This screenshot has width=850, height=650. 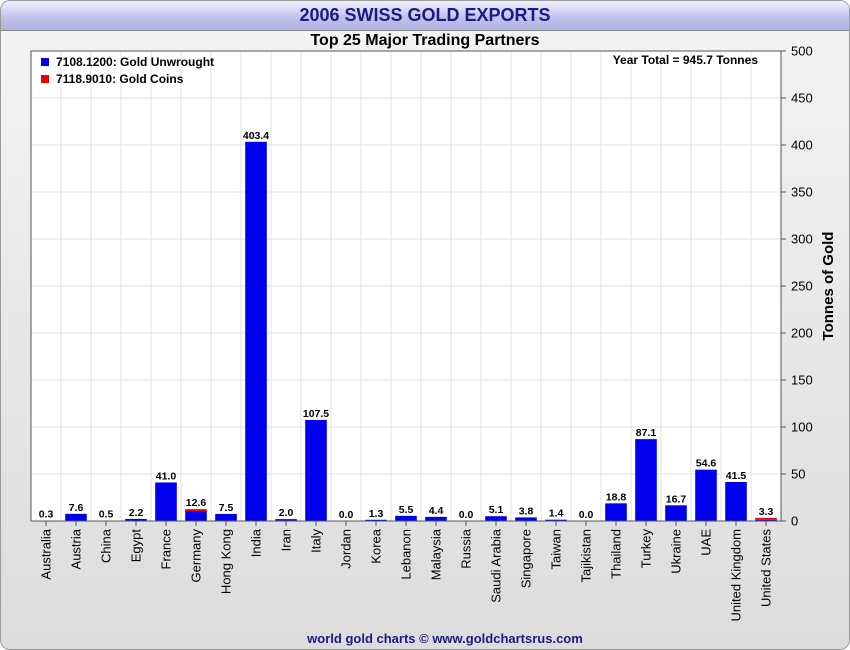 What do you see at coordinates (286, 513) in the screenshot?
I see `bar-value-label: 2.0` at bounding box center [286, 513].